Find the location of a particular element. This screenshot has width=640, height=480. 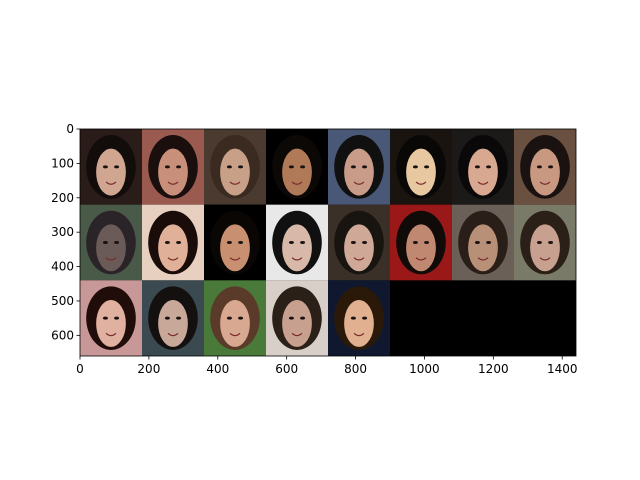

x-tick-label: 200 is located at coordinates (148, 369).